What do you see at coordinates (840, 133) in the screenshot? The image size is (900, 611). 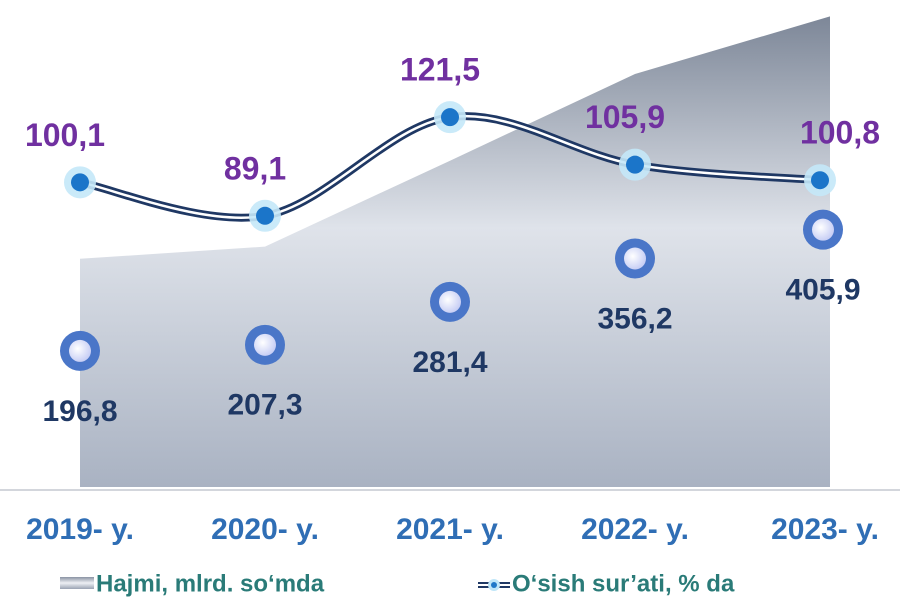 I see `data-label: 100,8` at bounding box center [840, 133].